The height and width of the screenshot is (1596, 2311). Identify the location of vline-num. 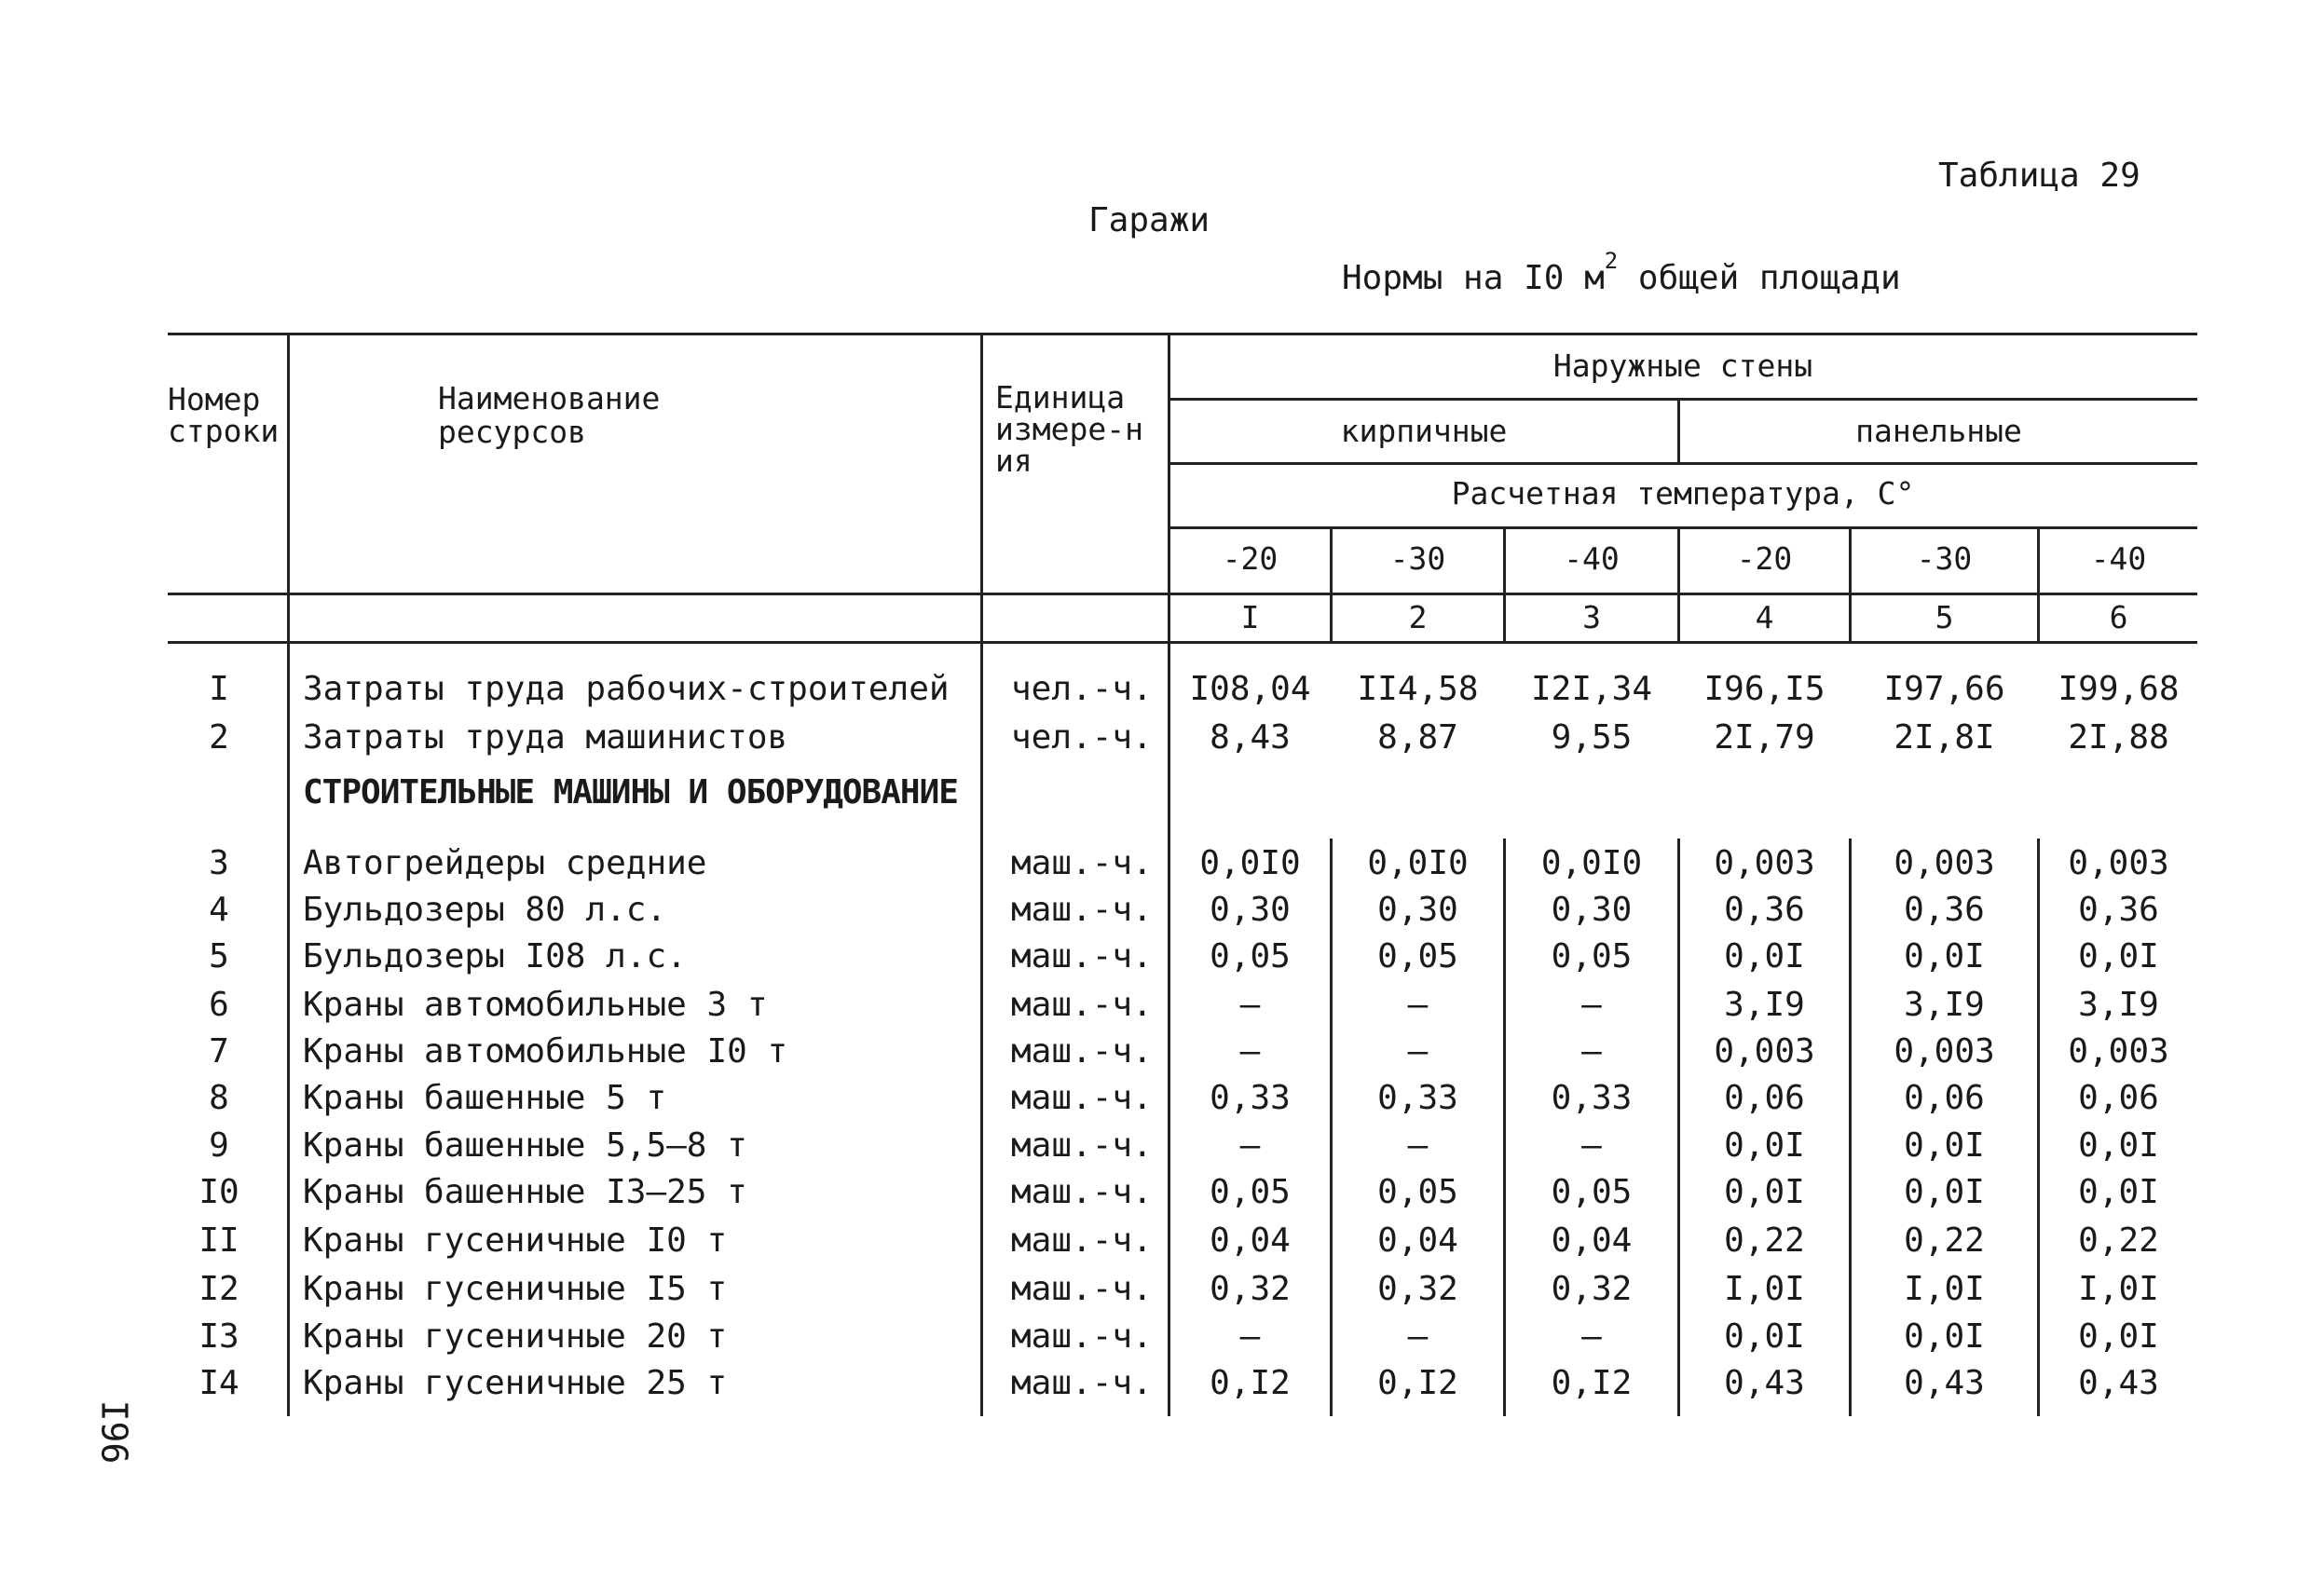
(288, 874).